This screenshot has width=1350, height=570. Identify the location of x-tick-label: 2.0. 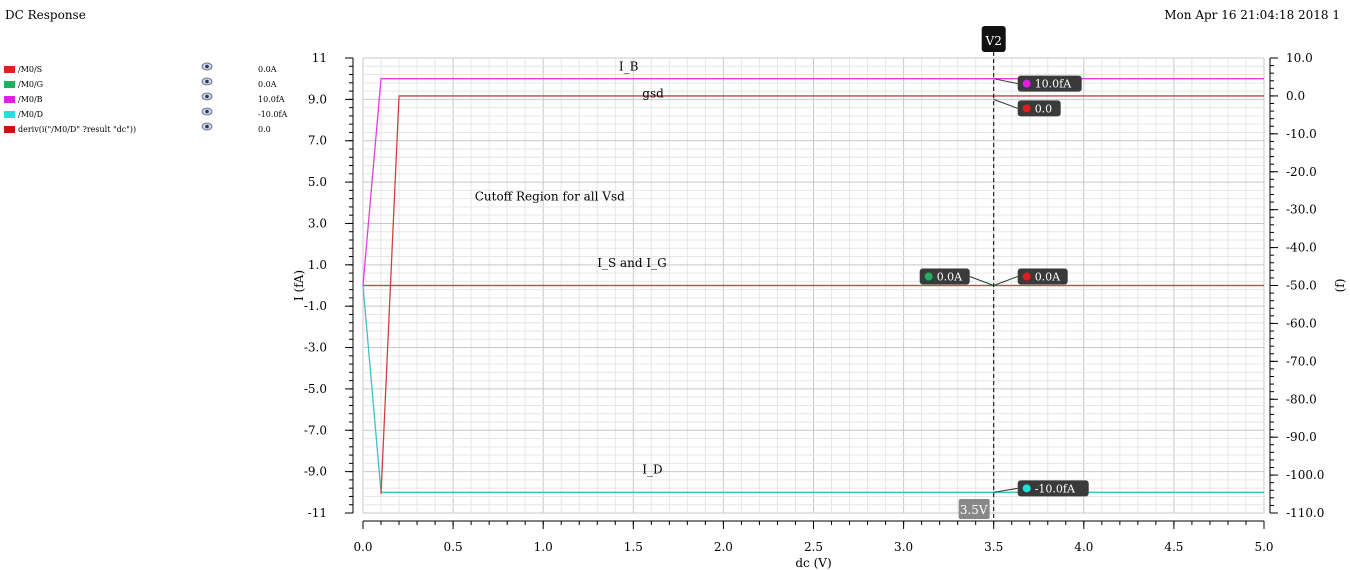
(723, 547).